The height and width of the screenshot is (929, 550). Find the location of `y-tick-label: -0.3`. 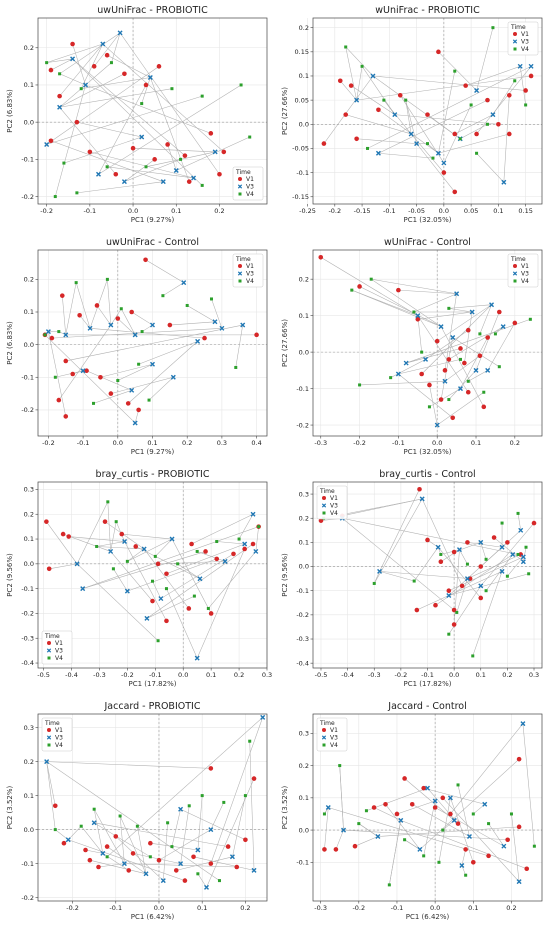

y-tick-label: -0.3 is located at coordinates (302, 639).